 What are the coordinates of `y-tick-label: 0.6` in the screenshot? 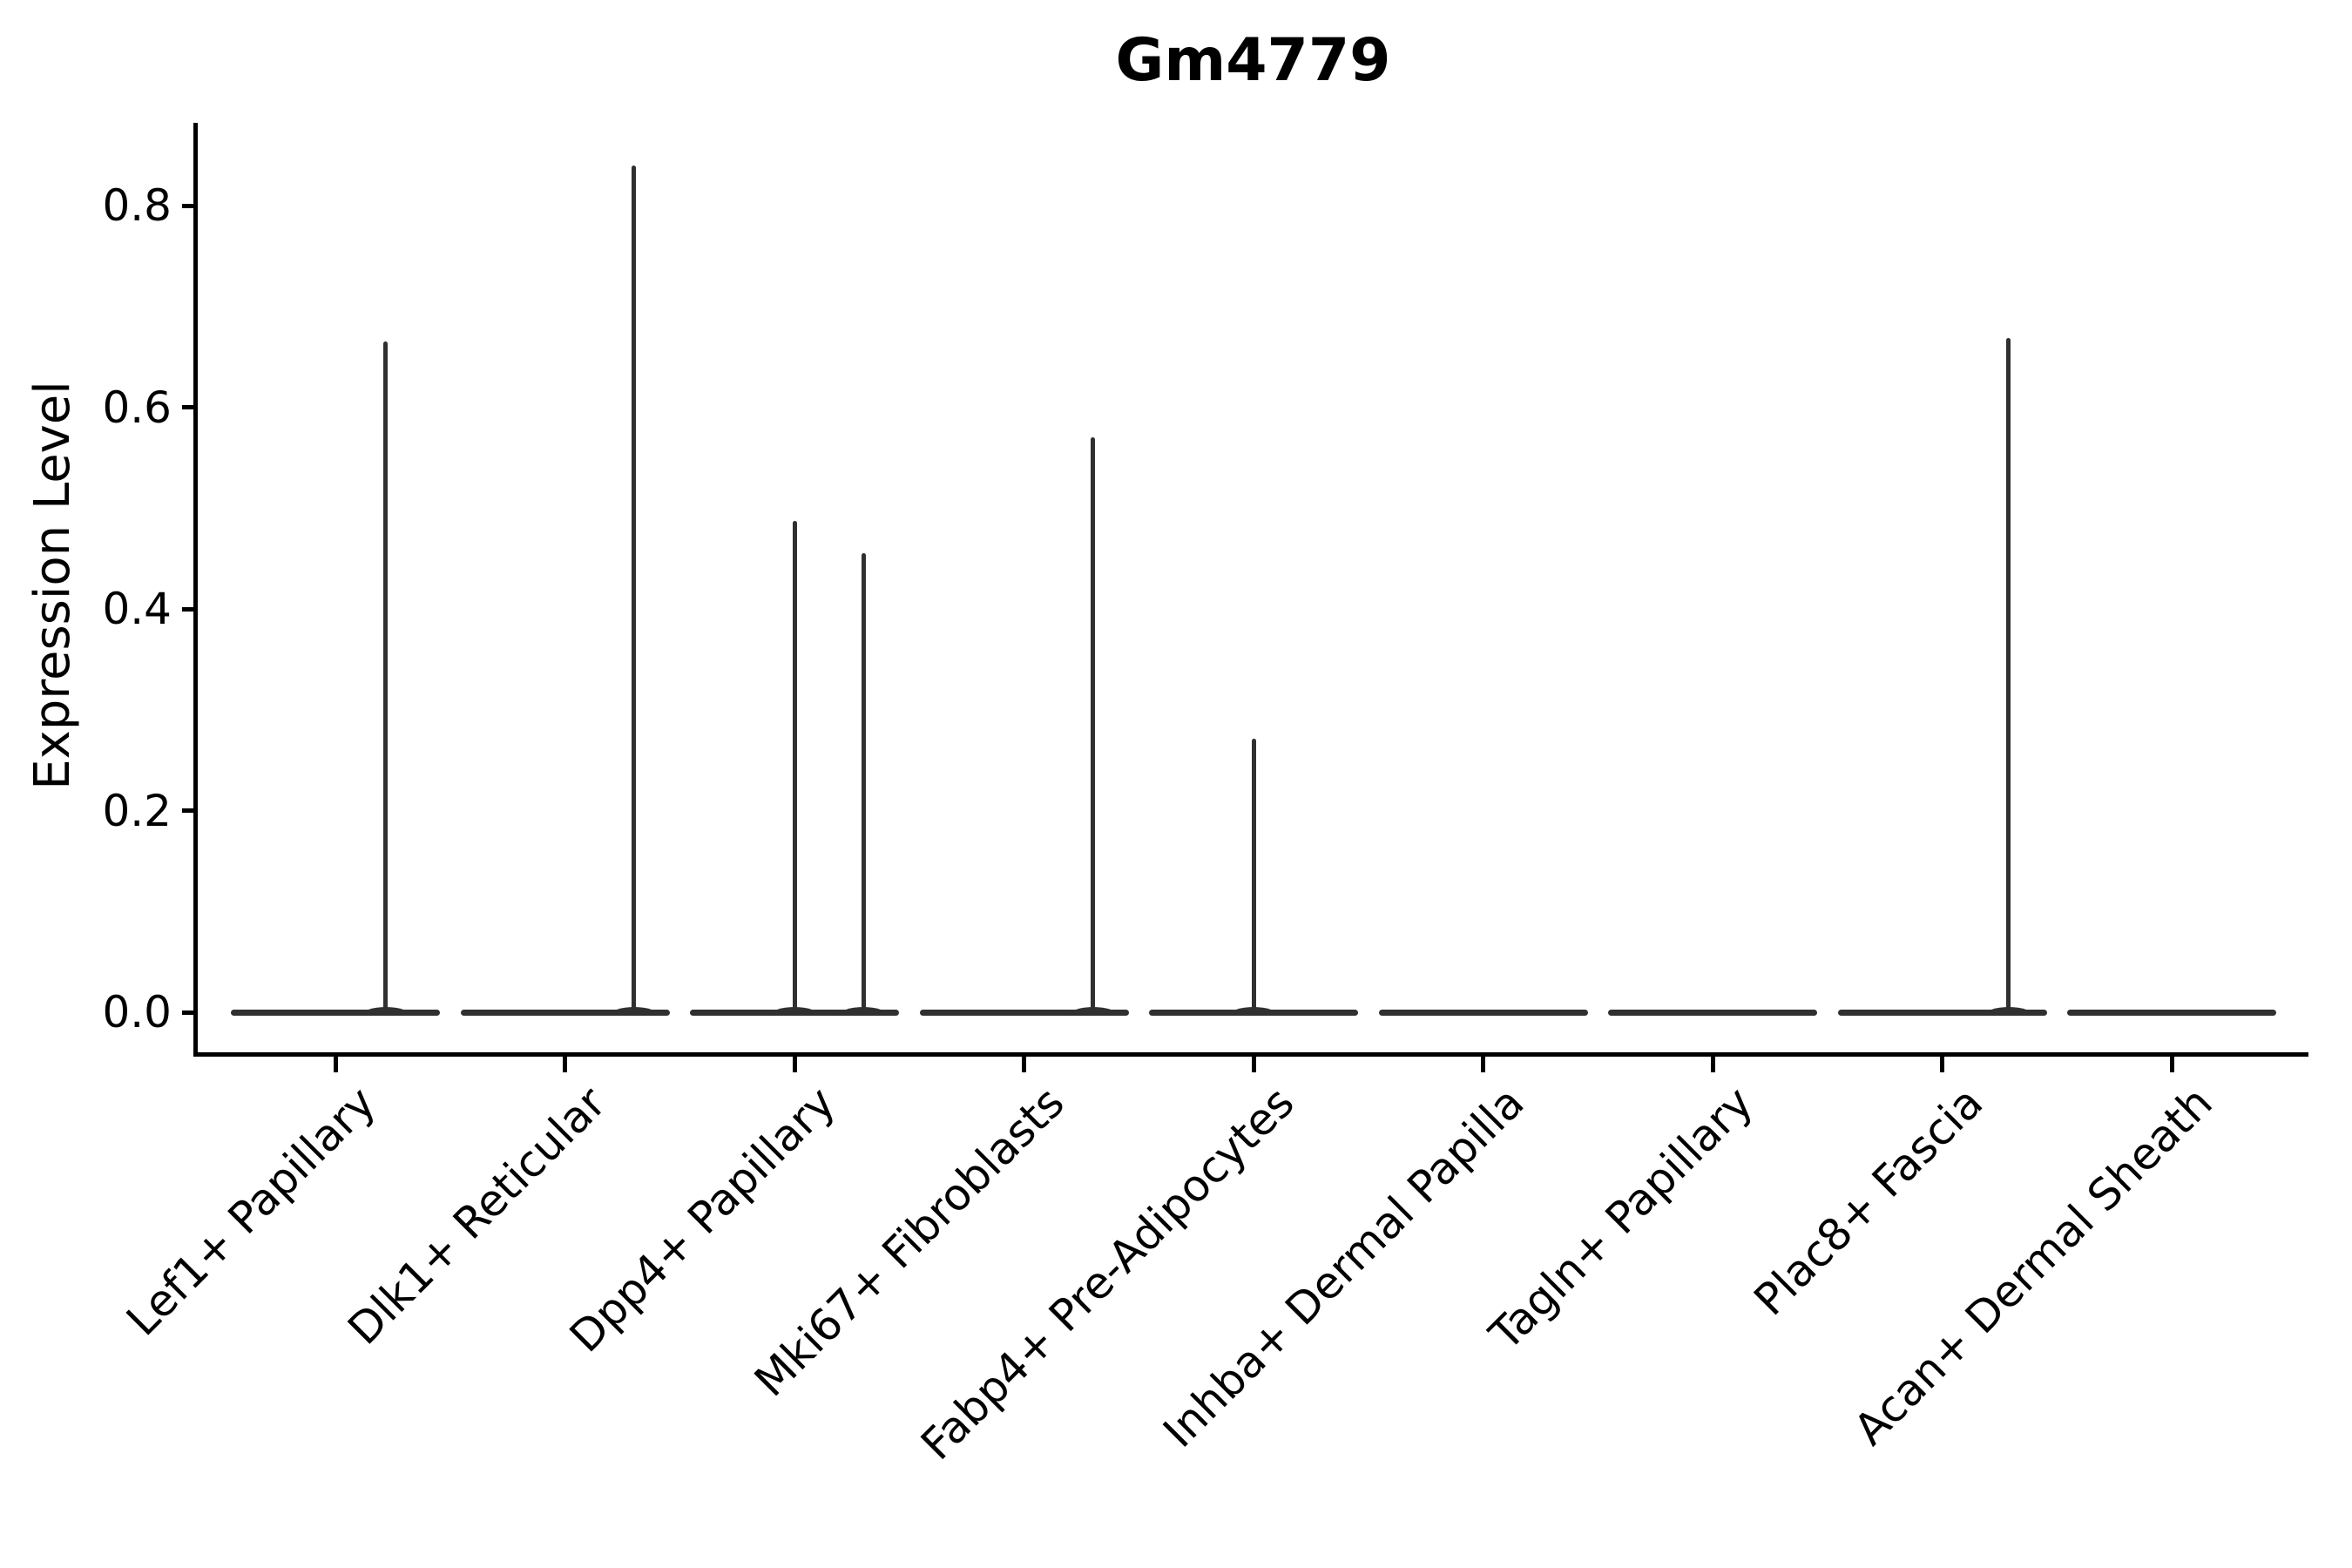 It's located at (137, 407).